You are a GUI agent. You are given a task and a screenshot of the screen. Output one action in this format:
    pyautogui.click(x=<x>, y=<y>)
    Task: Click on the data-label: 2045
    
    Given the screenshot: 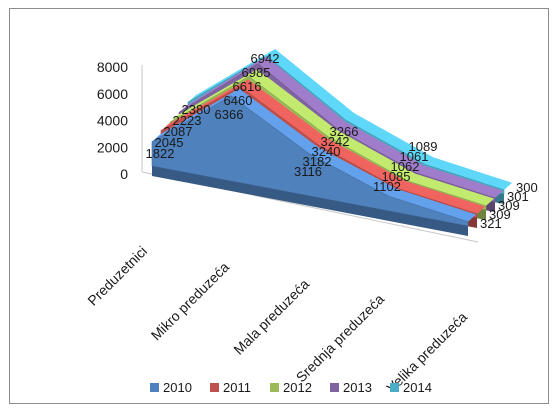 What is the action you would take?
    pyautogui.click(x=169, y=142)
    